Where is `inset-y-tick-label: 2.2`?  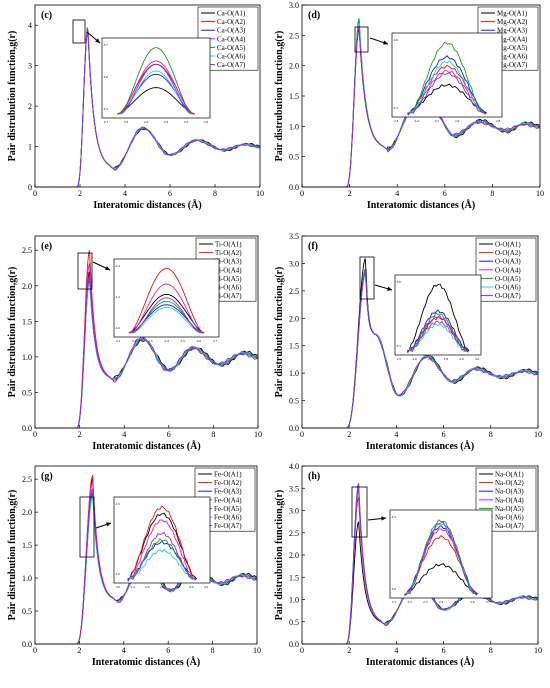 inset-y-tick-label: 2.2 is located at coordinates (118, 297).